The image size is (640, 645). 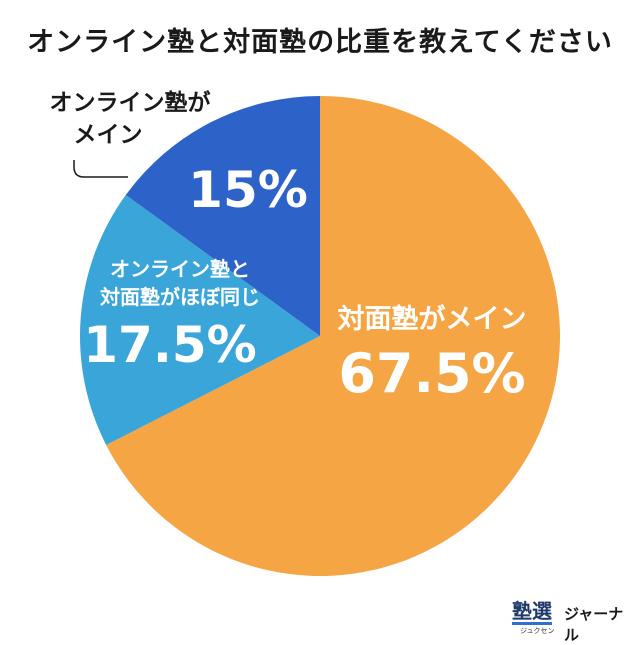 I want to click on logo-sub-text: ジュクセン, so click(x=537, y=631).